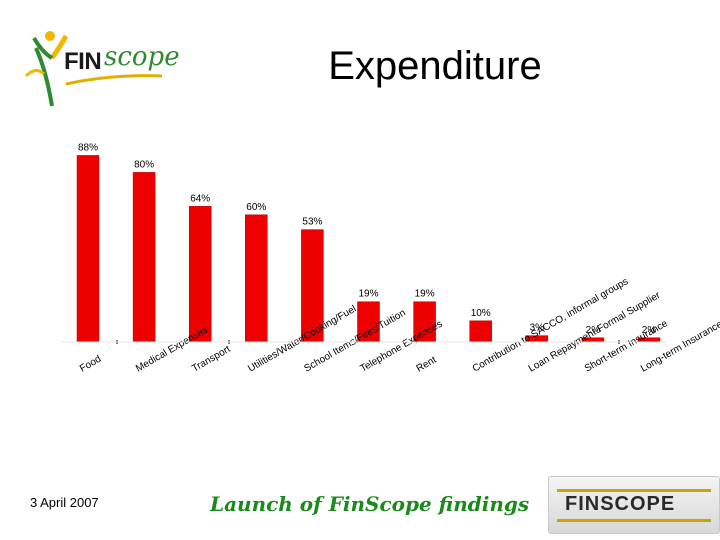  Describe the element at coordinates (368, 294) in the screenshot. I see `data-label-6: 19%` at that location.